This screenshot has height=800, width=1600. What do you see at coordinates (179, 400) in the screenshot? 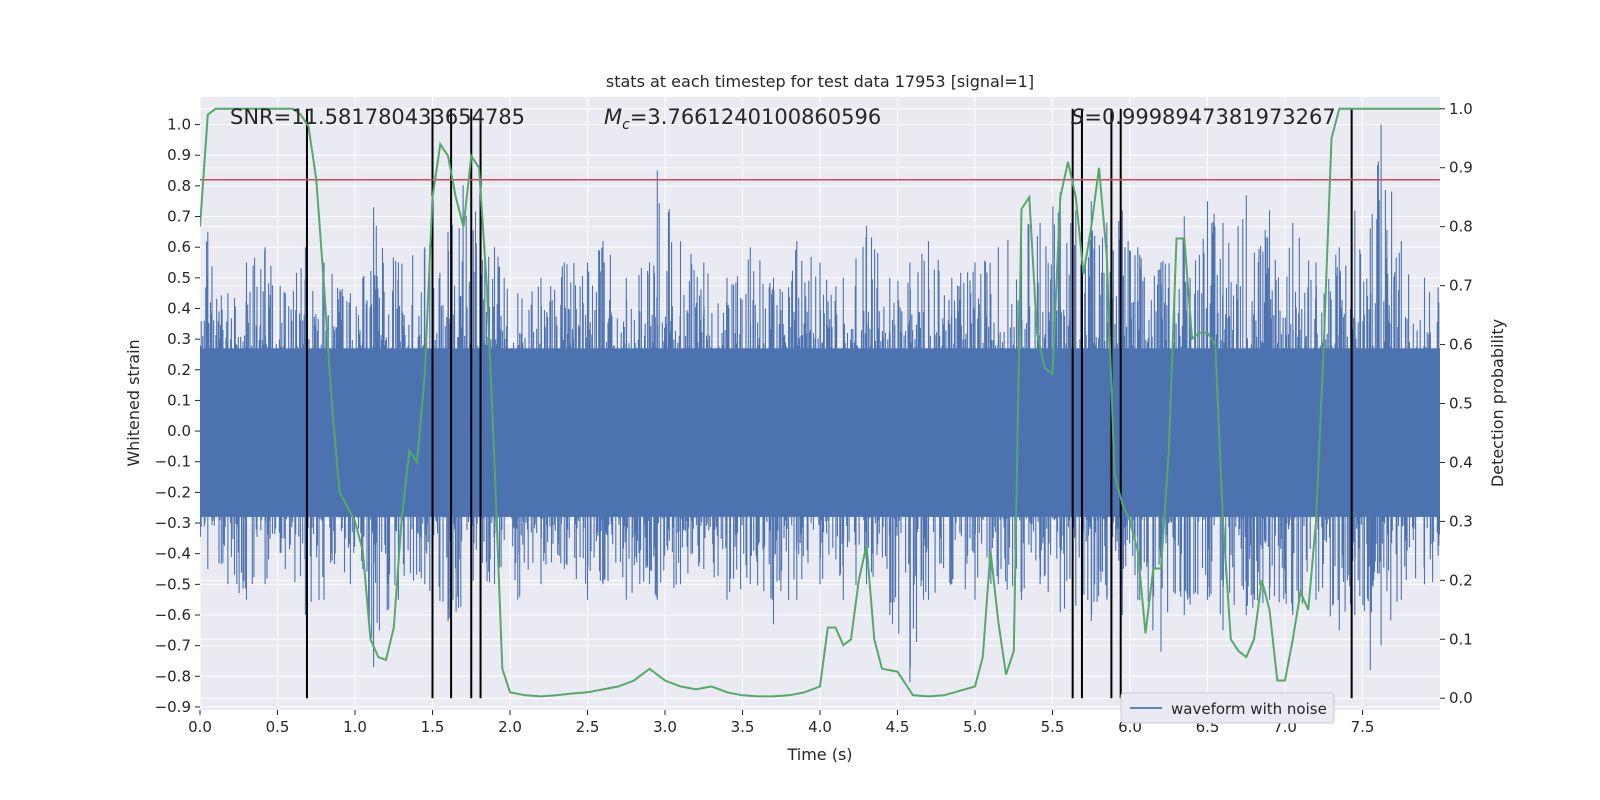
I see `y-left-tick-label: 0.1` at bounding box center [179, 400].